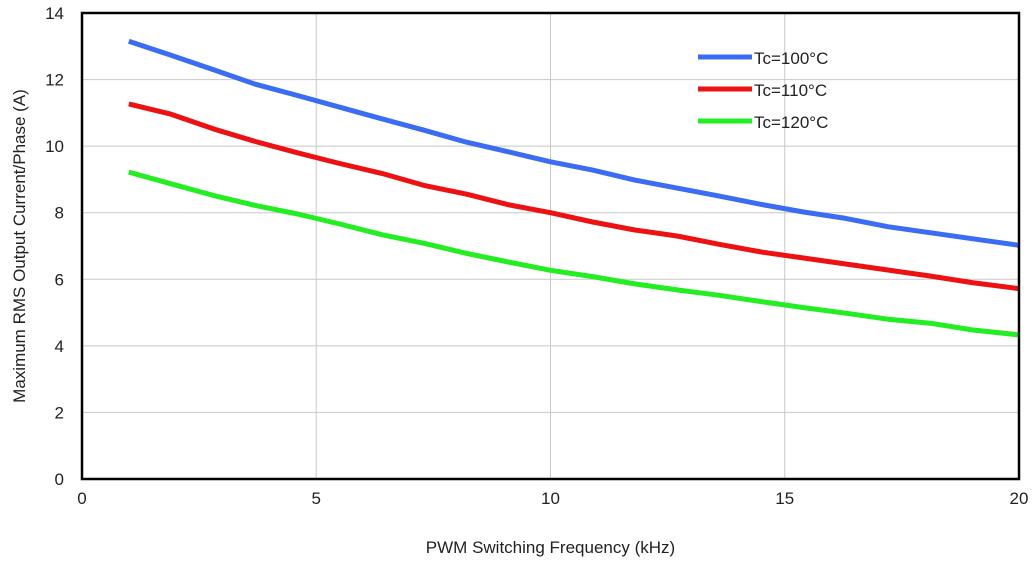 The image size is (1034, 563). I want to click on legend-item: Tc=110°C, so click(762, 90).